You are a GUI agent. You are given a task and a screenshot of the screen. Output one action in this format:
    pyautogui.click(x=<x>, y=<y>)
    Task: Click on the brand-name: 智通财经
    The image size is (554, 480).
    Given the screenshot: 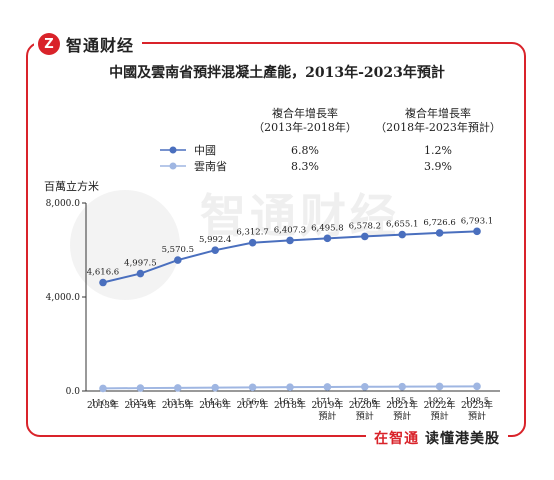 What is the action you would take?
    pyautogui.click(x=100, y=45)
    